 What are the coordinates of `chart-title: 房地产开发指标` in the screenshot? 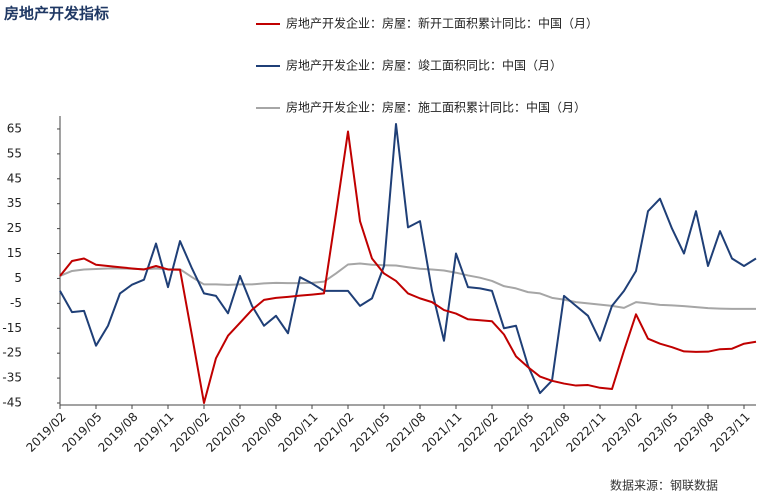 It's located at (56, 14).